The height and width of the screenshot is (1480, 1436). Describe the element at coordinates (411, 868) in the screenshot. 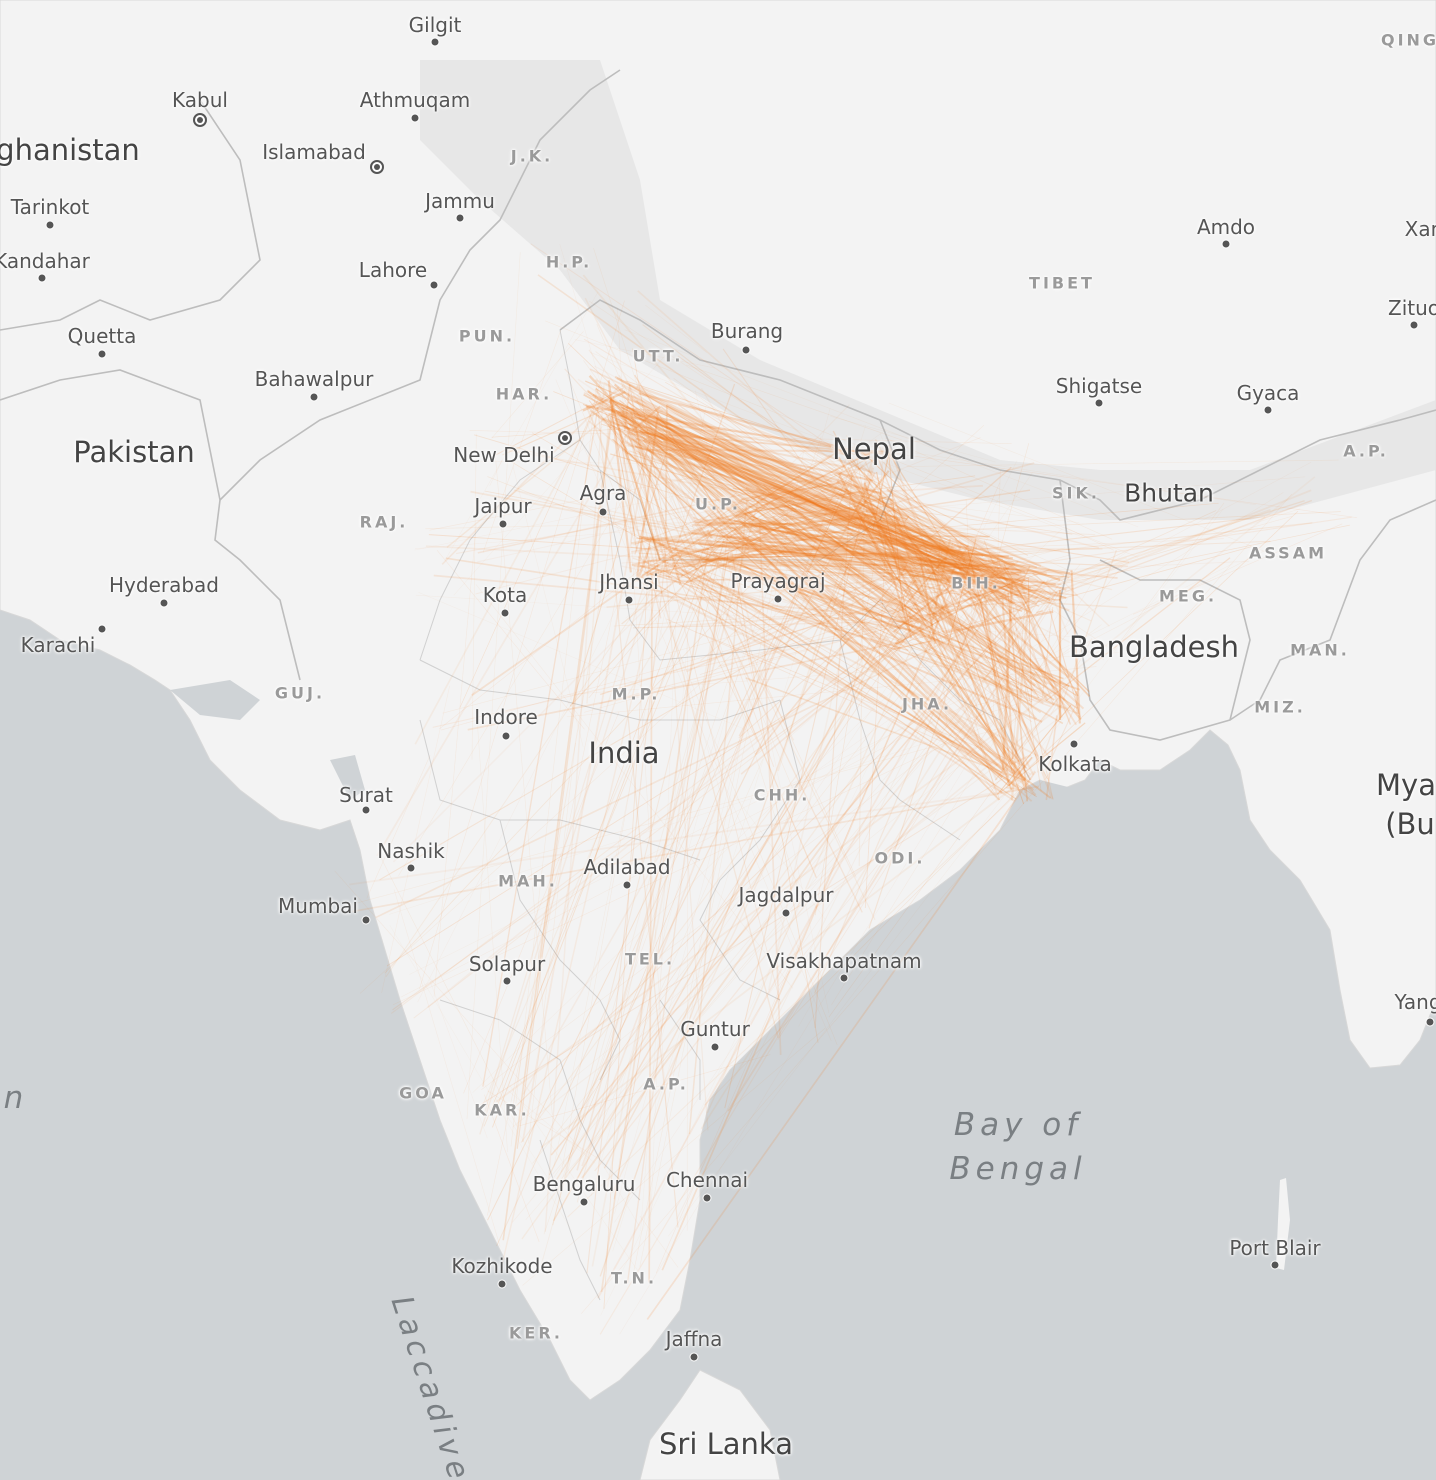

I see `city-marker-nashik` at that location.